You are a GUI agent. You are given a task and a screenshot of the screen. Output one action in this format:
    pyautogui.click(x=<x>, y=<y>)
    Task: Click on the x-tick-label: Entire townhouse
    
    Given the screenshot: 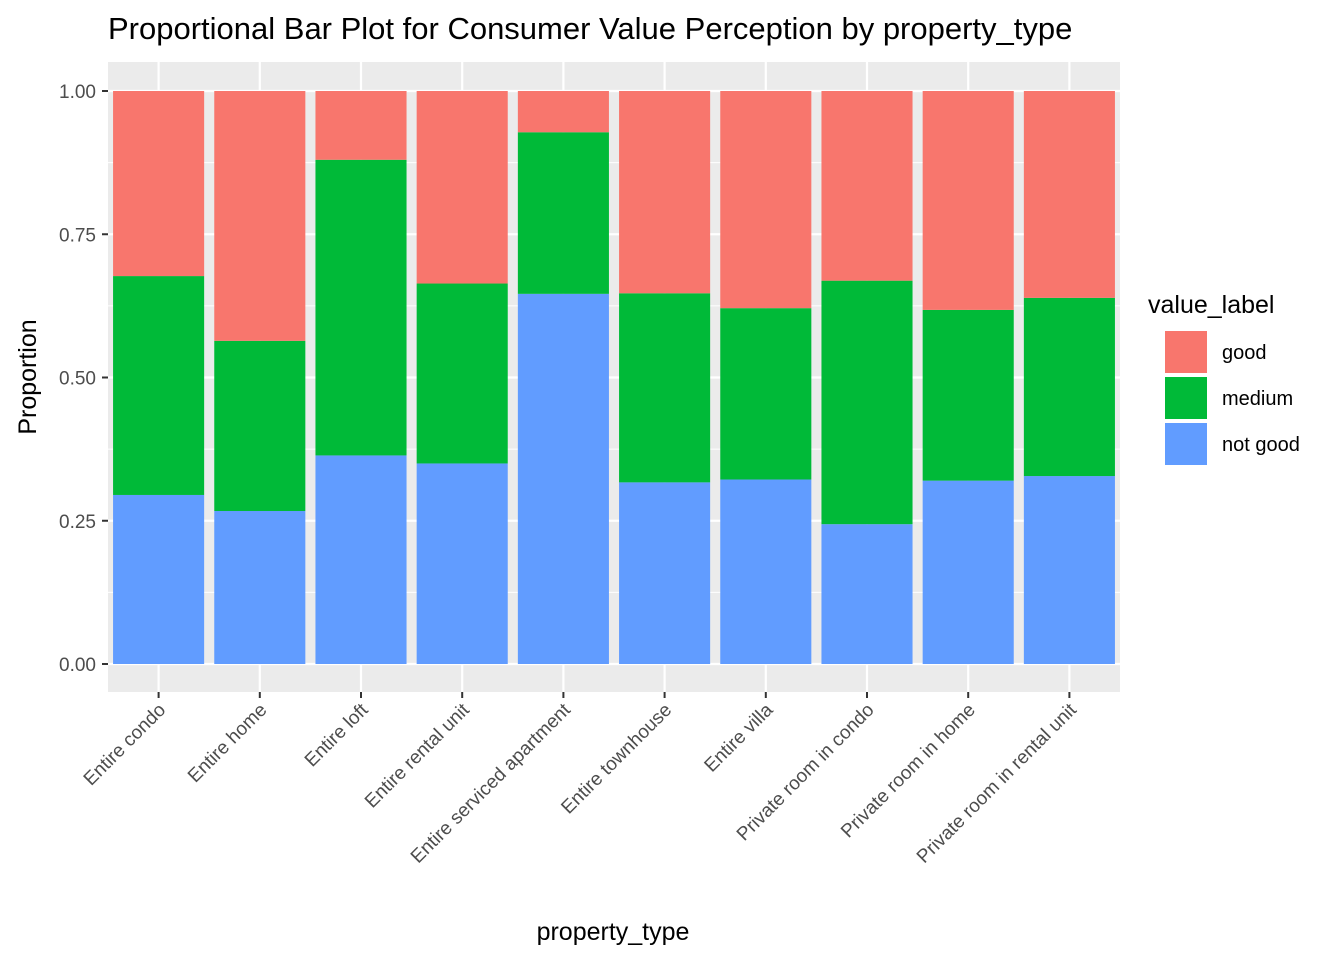 What is the action you would take?
    pyautogui.click(x=616, y=759)
    